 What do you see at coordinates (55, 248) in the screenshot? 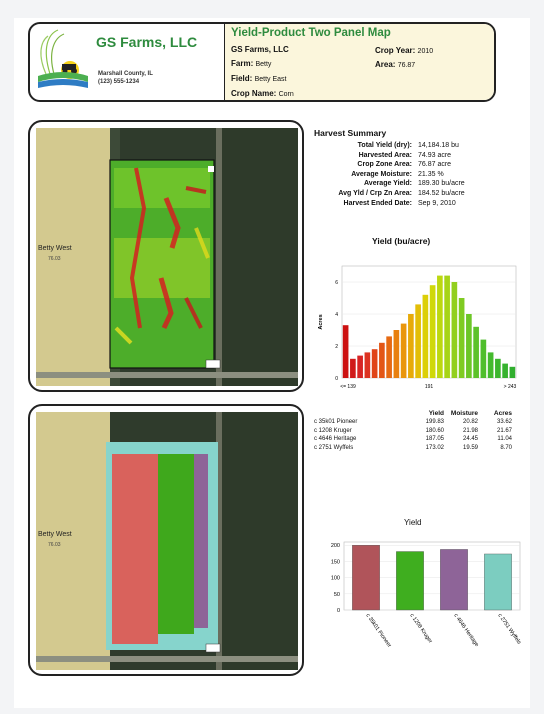
I see `neighbor-field-name: Betty West` at bounding box center [55, 248].